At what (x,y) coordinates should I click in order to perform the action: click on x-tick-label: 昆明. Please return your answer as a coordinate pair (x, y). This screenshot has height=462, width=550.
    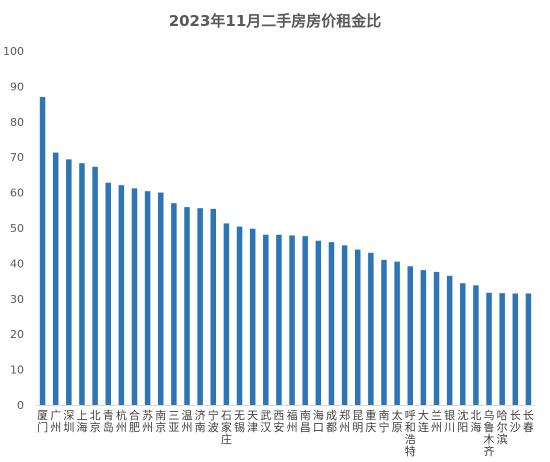
    Looking at the image, I should click on (357, 421).